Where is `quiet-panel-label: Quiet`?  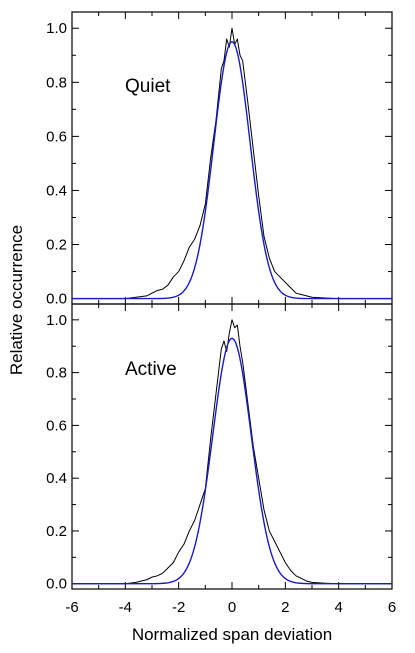 quiet-panel-label: Quiet is located at coordinates (148, 86).